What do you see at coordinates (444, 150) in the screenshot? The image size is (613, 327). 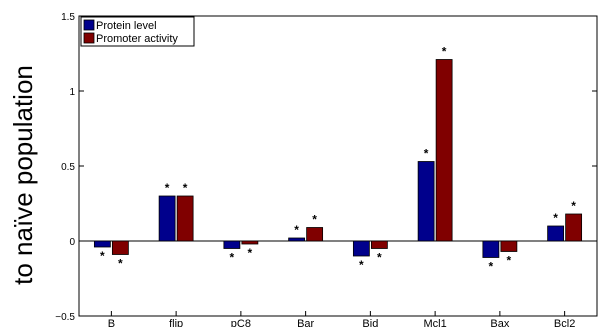 I see `bar-promoter-Mcl1` at bounding box center [444, 150].